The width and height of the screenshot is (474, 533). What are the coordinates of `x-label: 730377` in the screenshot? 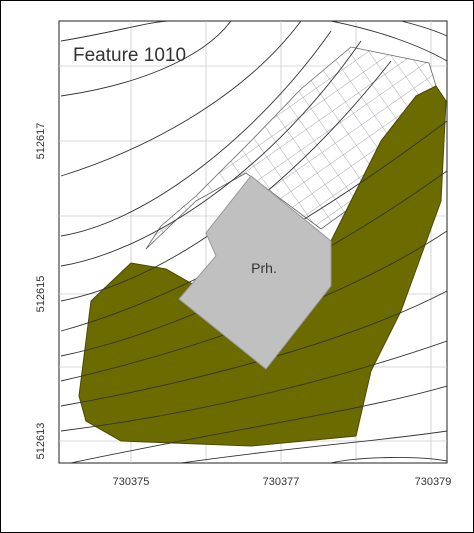 It's located at (281, 482).